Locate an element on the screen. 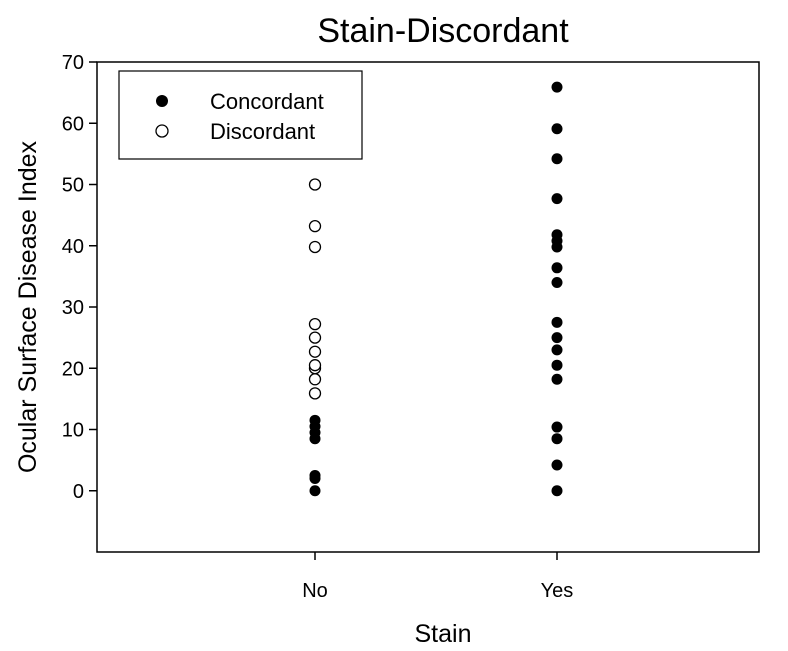  y-tick-label: 20 is located at coordinates (73, 369).